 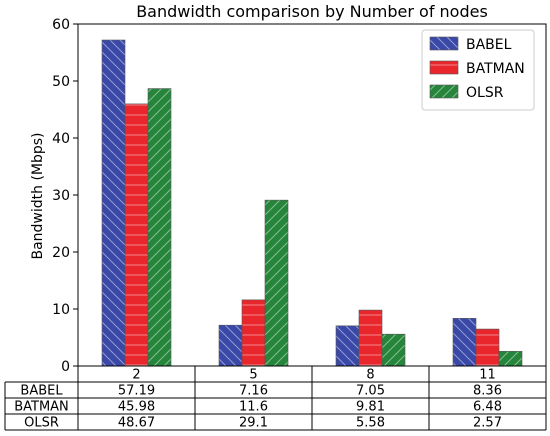 What do you see at coordinates (41, 407) in the screenshot?
I see `table-row-label: BATMAN` at bounding box center [41, 407].